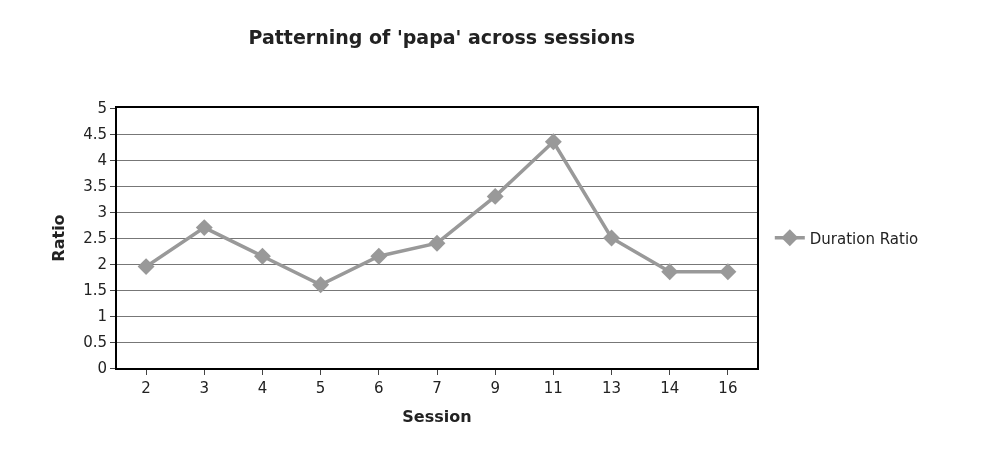  What do you see at coordinates (95, 186) in the screenshot?
I see `y-tick-label: 3.5` at bounding box center [95, 186].